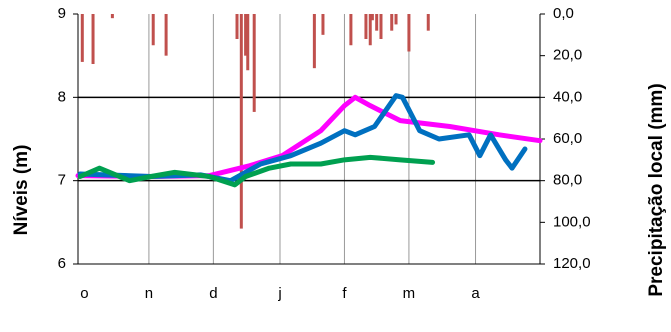  What do you see at coordinates (572, 263) in the screenshot?
I see `y2-tick-label: 120,0` at bounding box center [572, 263].